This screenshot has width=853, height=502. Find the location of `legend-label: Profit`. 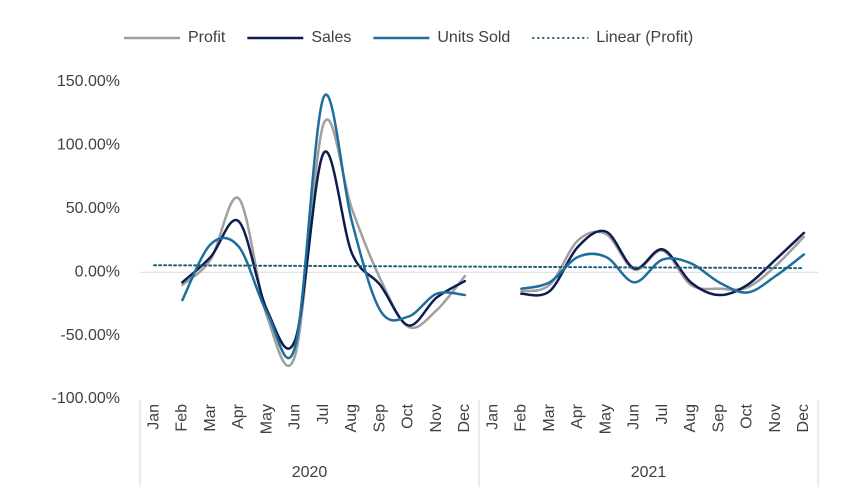

legend-label: Profit is located at coordinates (207, 37).